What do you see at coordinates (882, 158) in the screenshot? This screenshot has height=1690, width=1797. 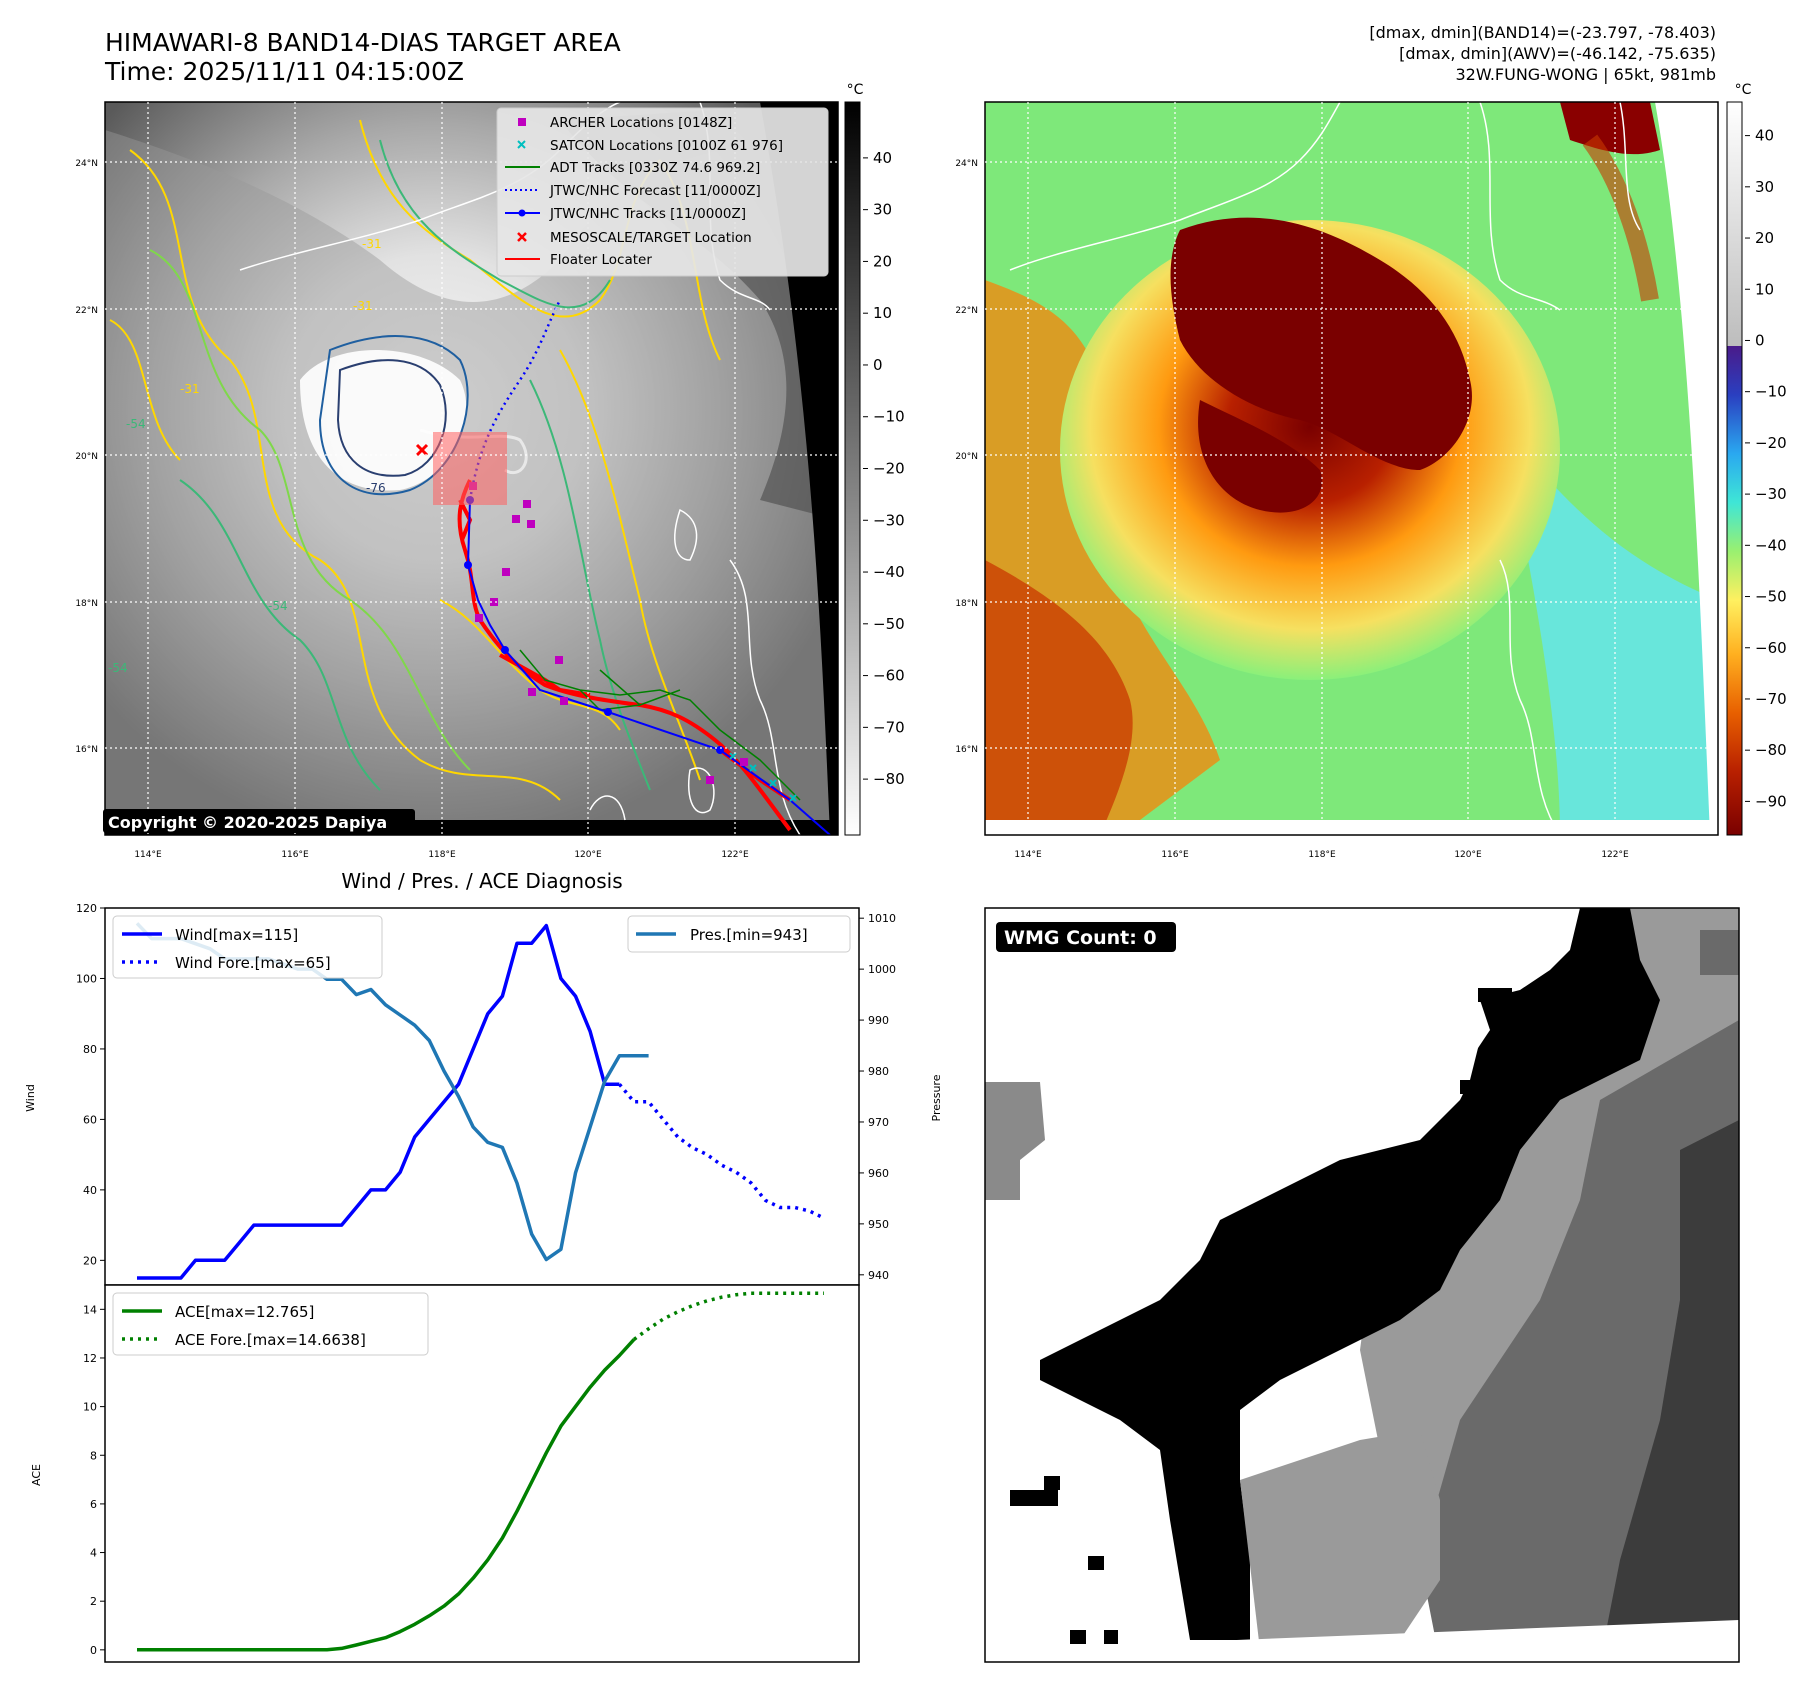 I see `band14-colorbar-tick-label: 40` at bounding box center [882, 158].